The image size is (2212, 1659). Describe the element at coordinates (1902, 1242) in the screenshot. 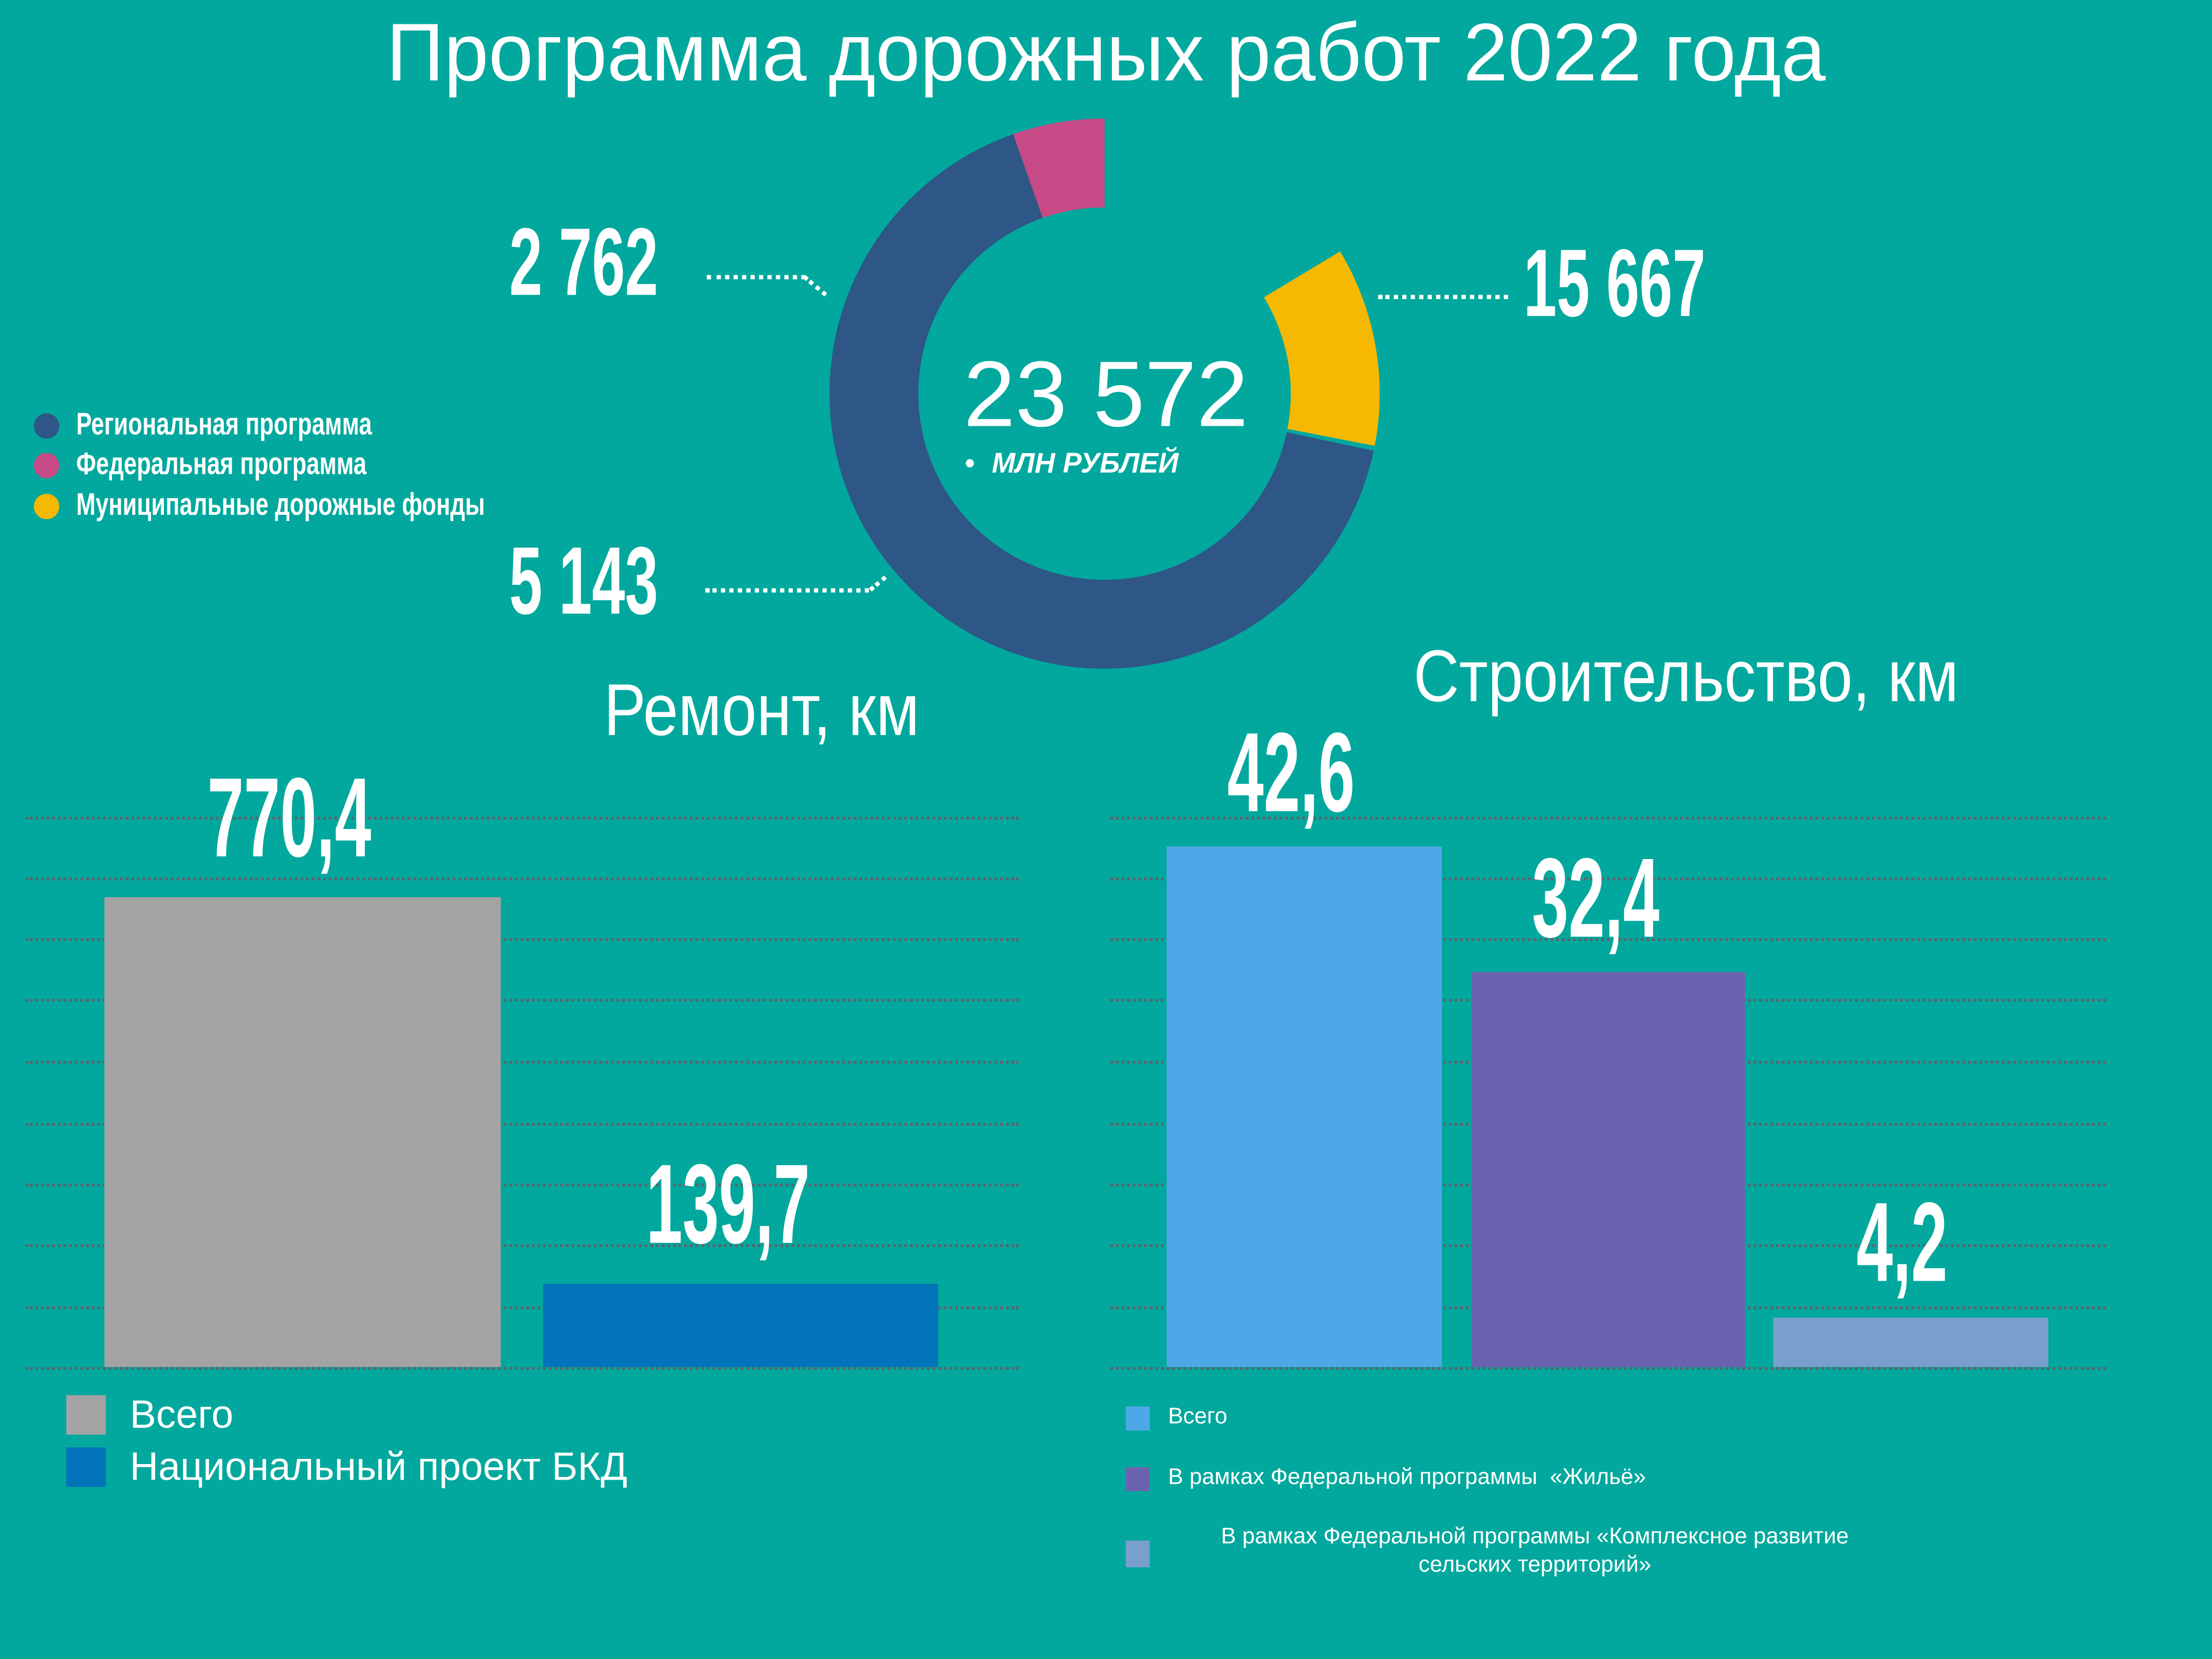

I see `construction-bar-rural-label: 4,2` at that location.